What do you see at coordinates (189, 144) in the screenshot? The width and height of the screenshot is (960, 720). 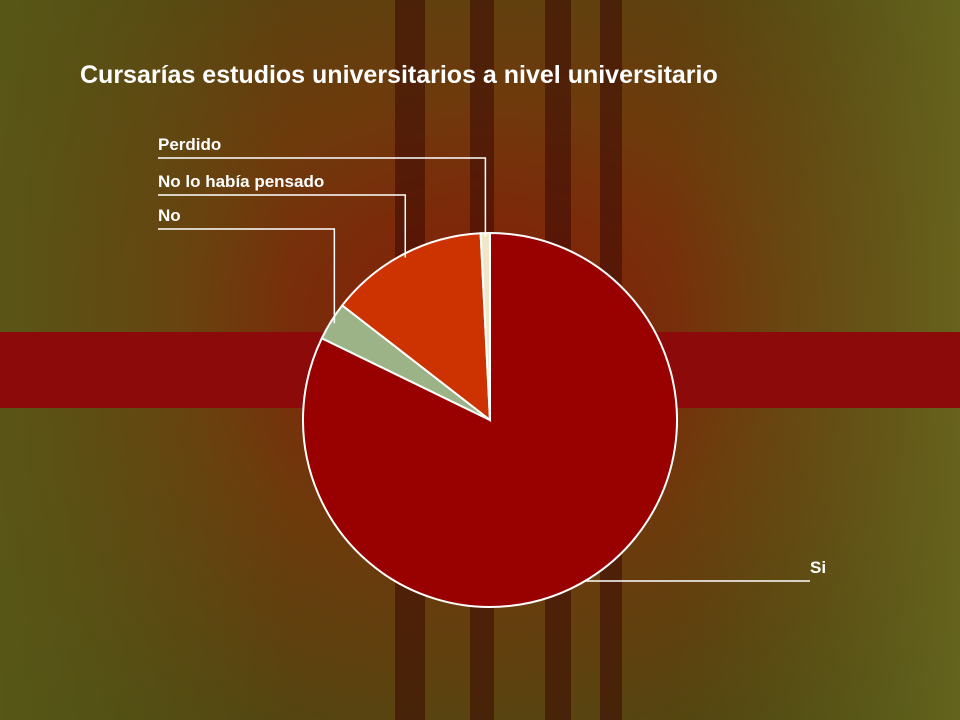 I see `slice-label: Perdido` at bounding box center [189, 144].